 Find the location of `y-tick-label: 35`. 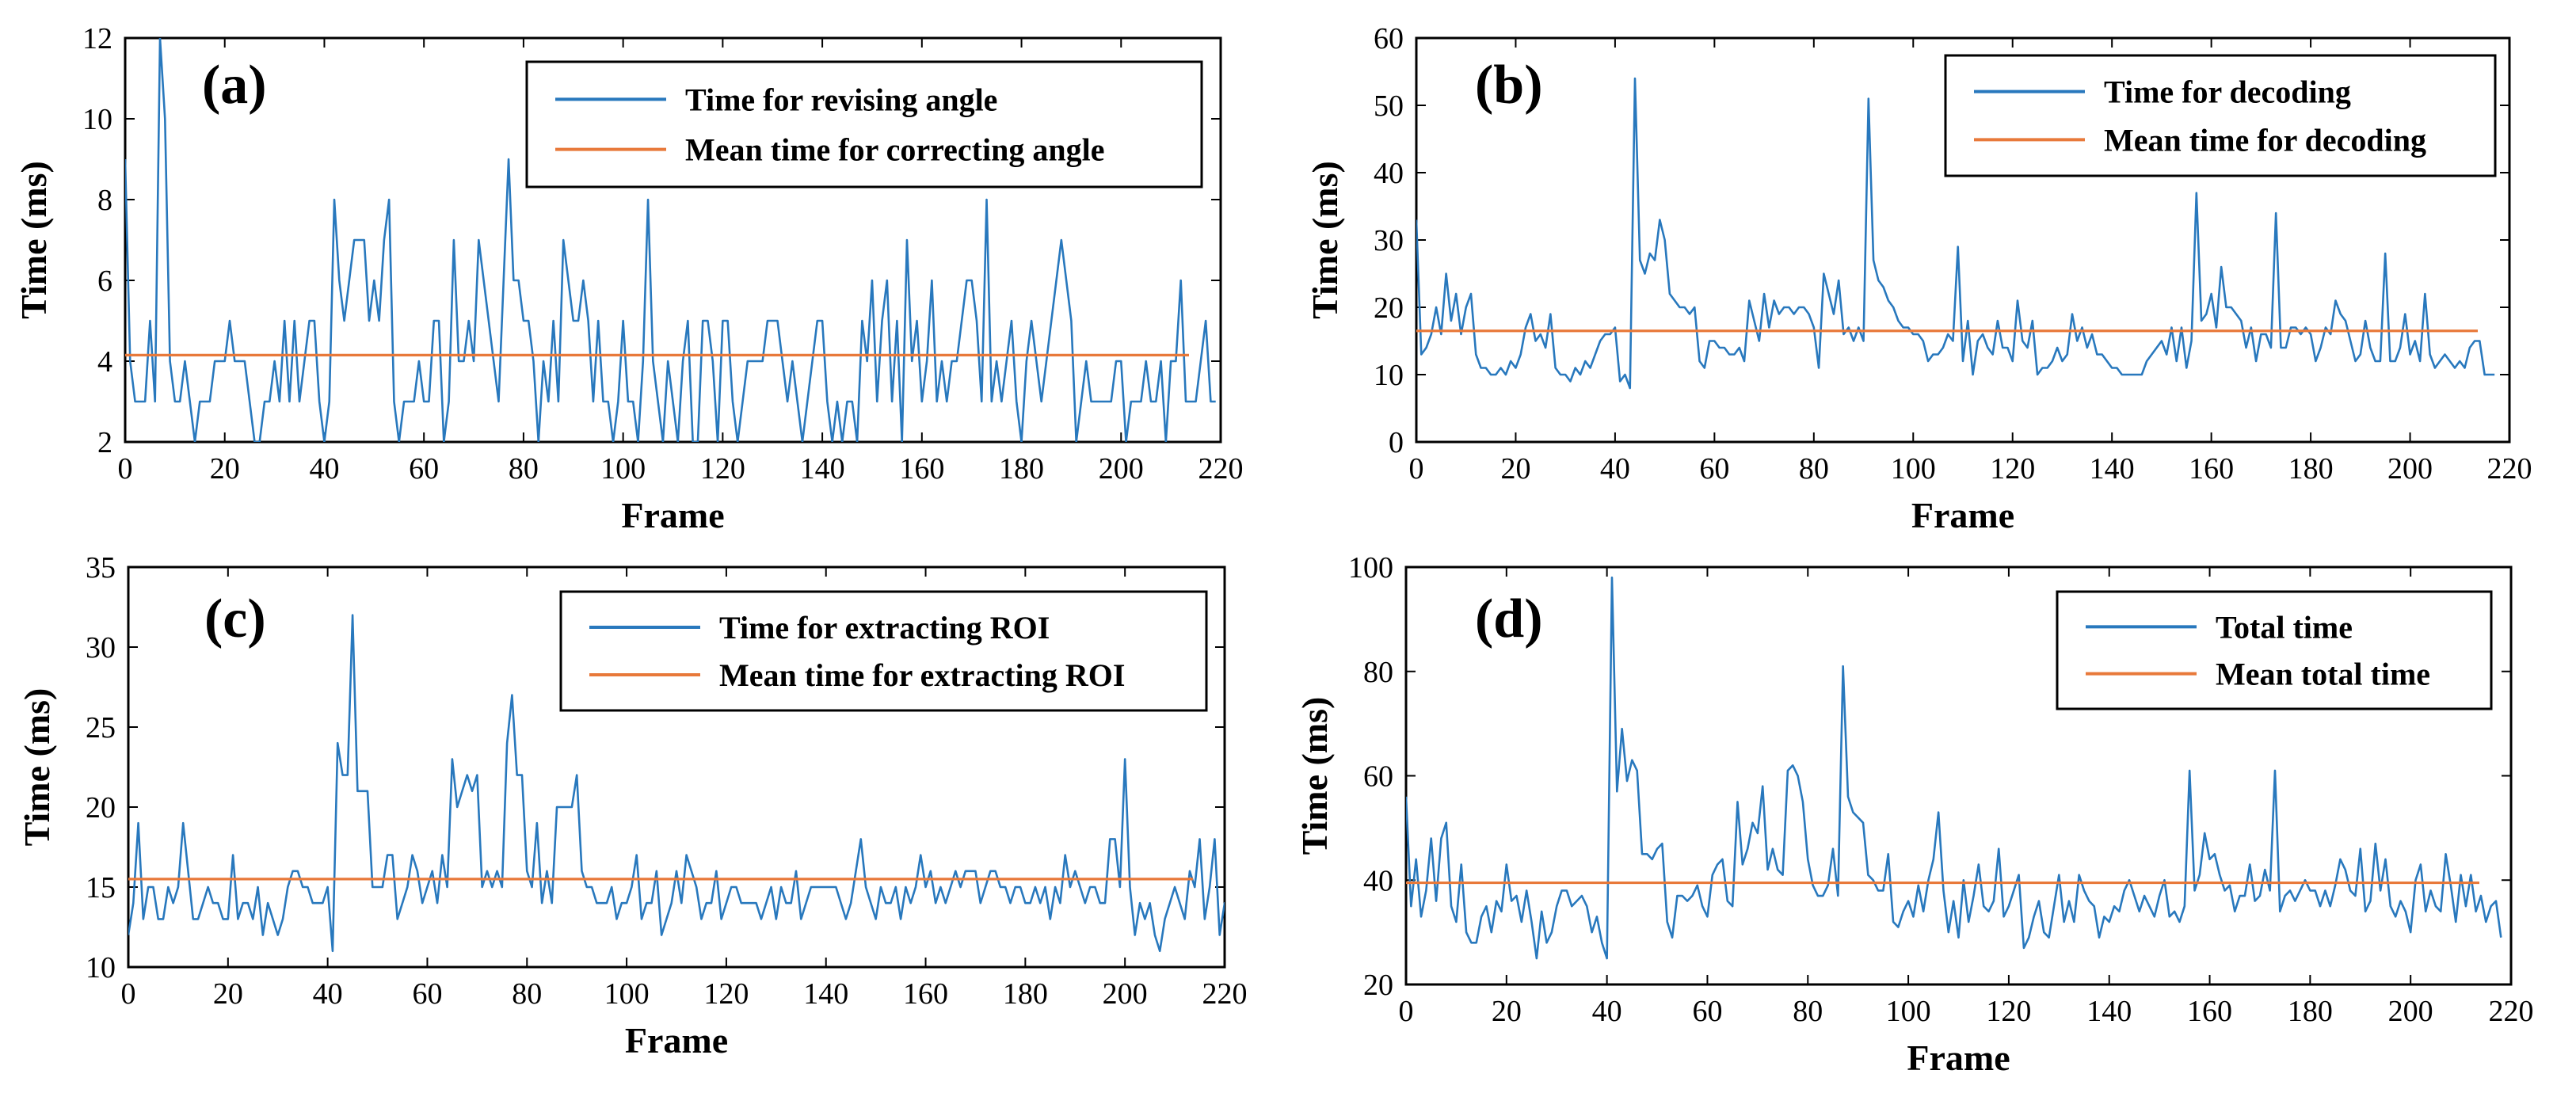

y-tick-label: 35 is located at coordinates (101, 568).